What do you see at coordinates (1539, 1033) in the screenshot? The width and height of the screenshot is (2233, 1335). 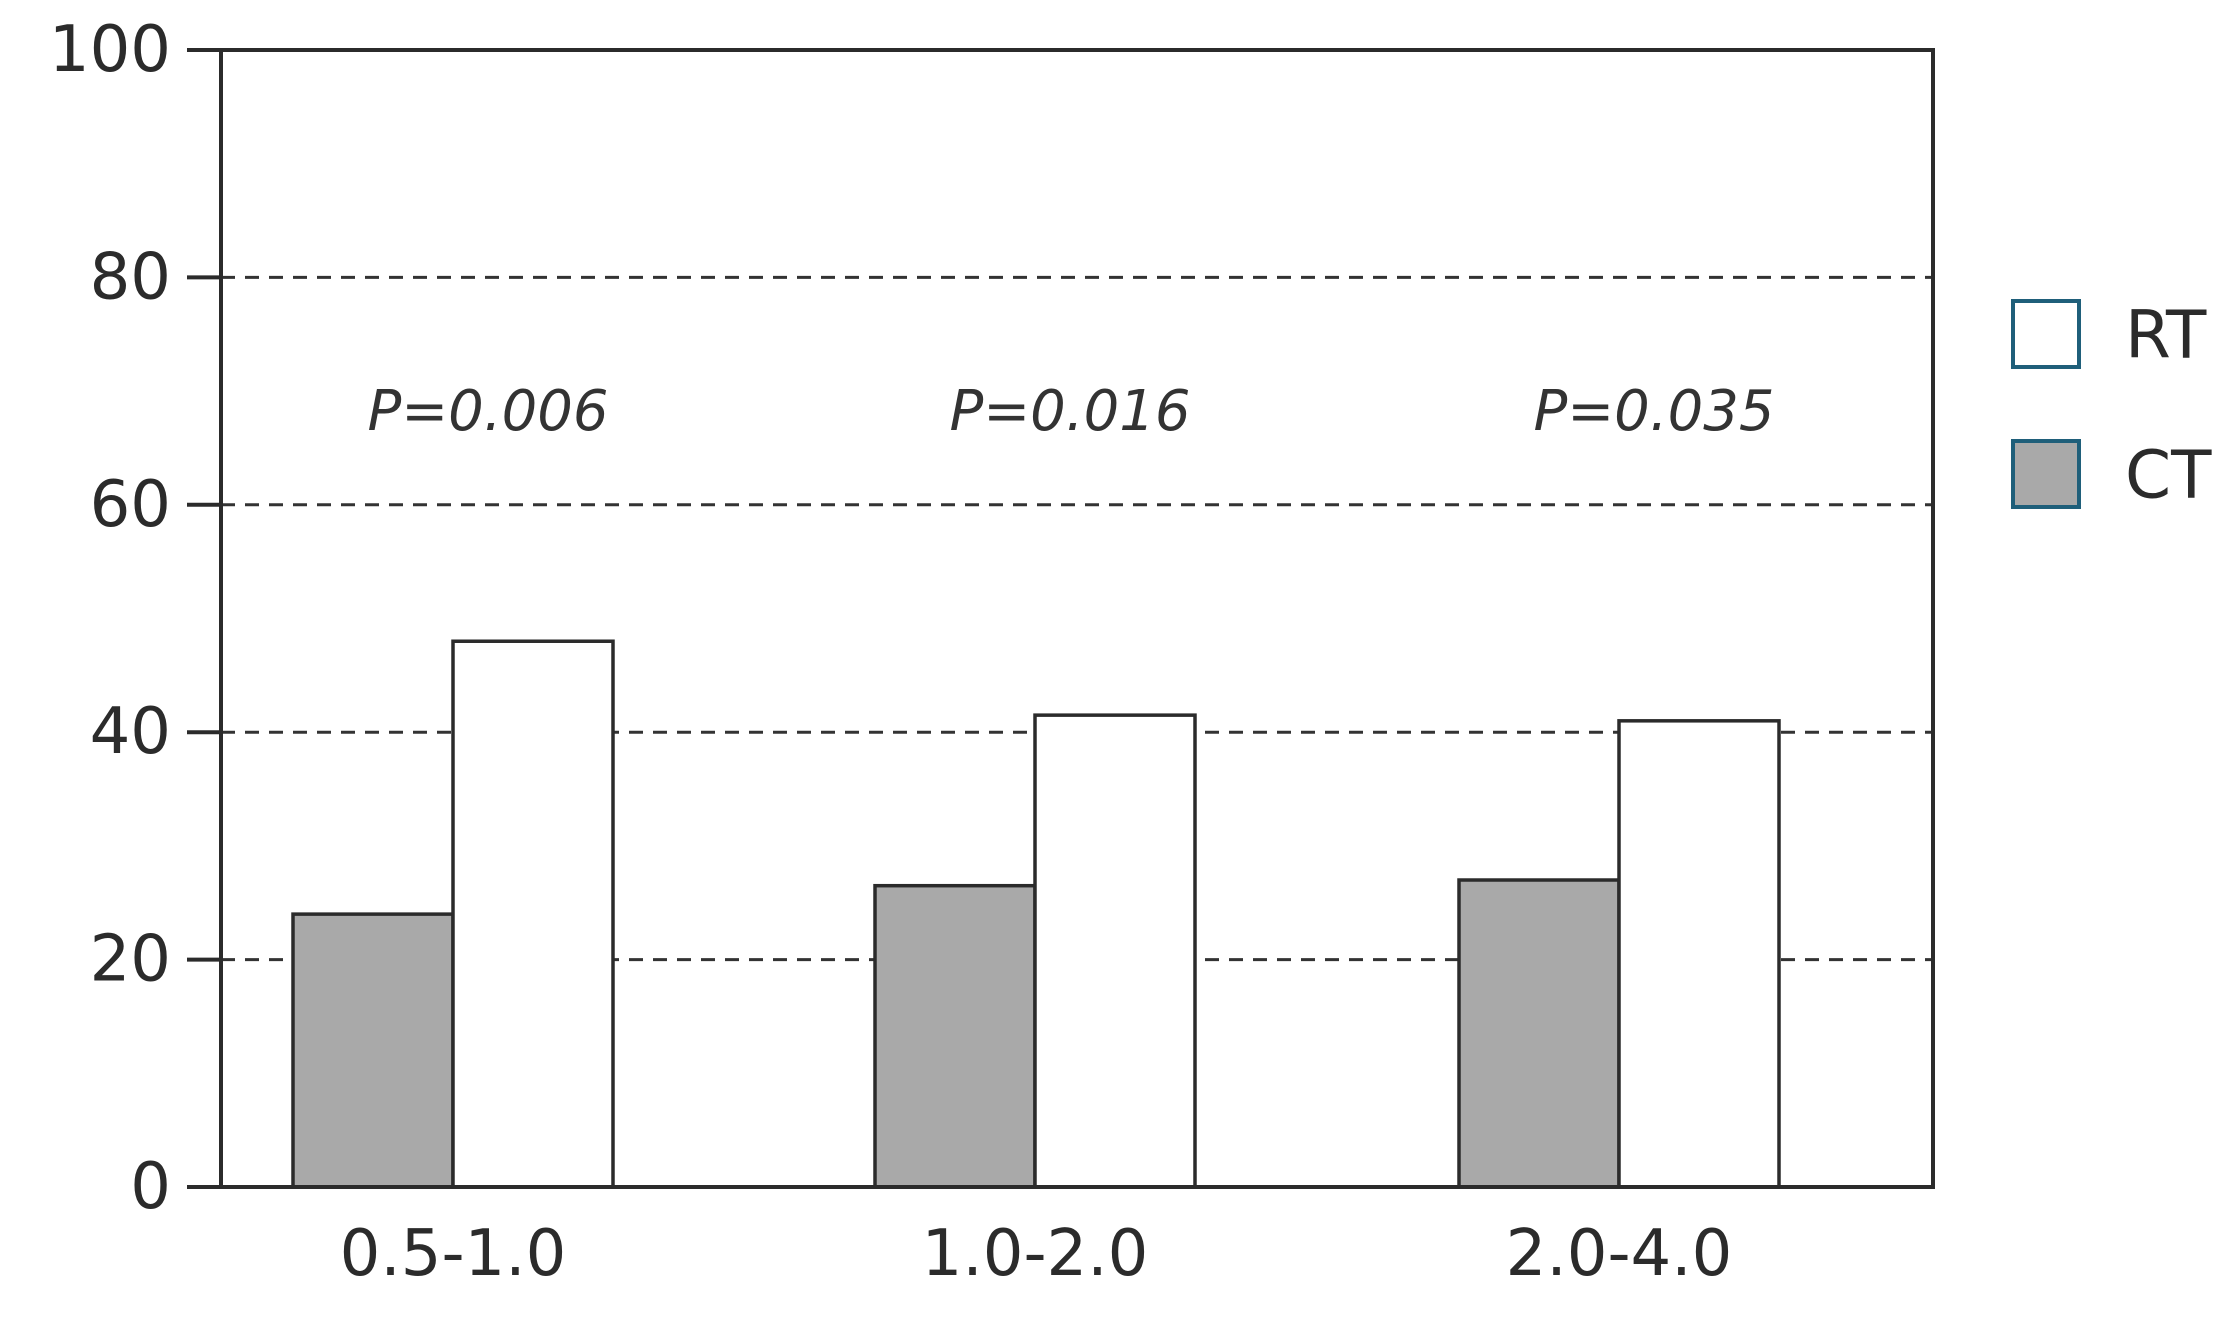 I see `bar-ct-2.0-4.0` at bounding box center [1539, 1033].